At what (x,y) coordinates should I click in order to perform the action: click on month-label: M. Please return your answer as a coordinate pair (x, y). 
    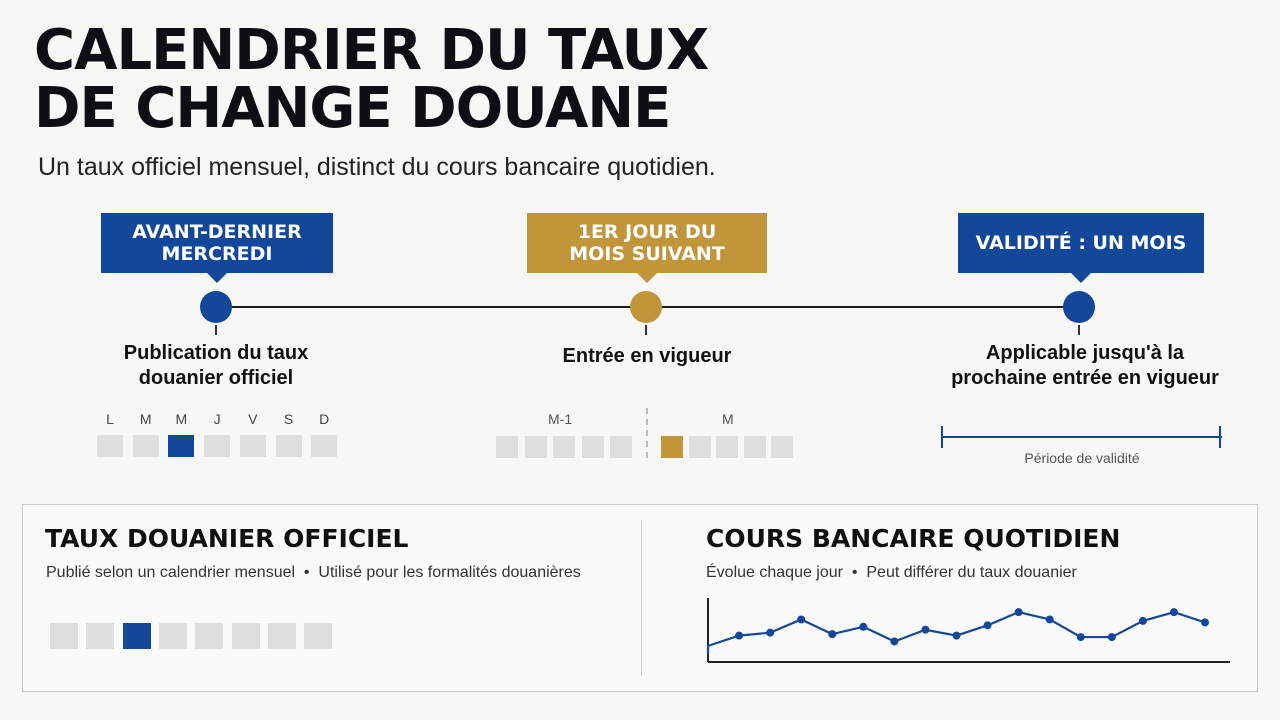
    Looking at the image, I should click on (728, 419).